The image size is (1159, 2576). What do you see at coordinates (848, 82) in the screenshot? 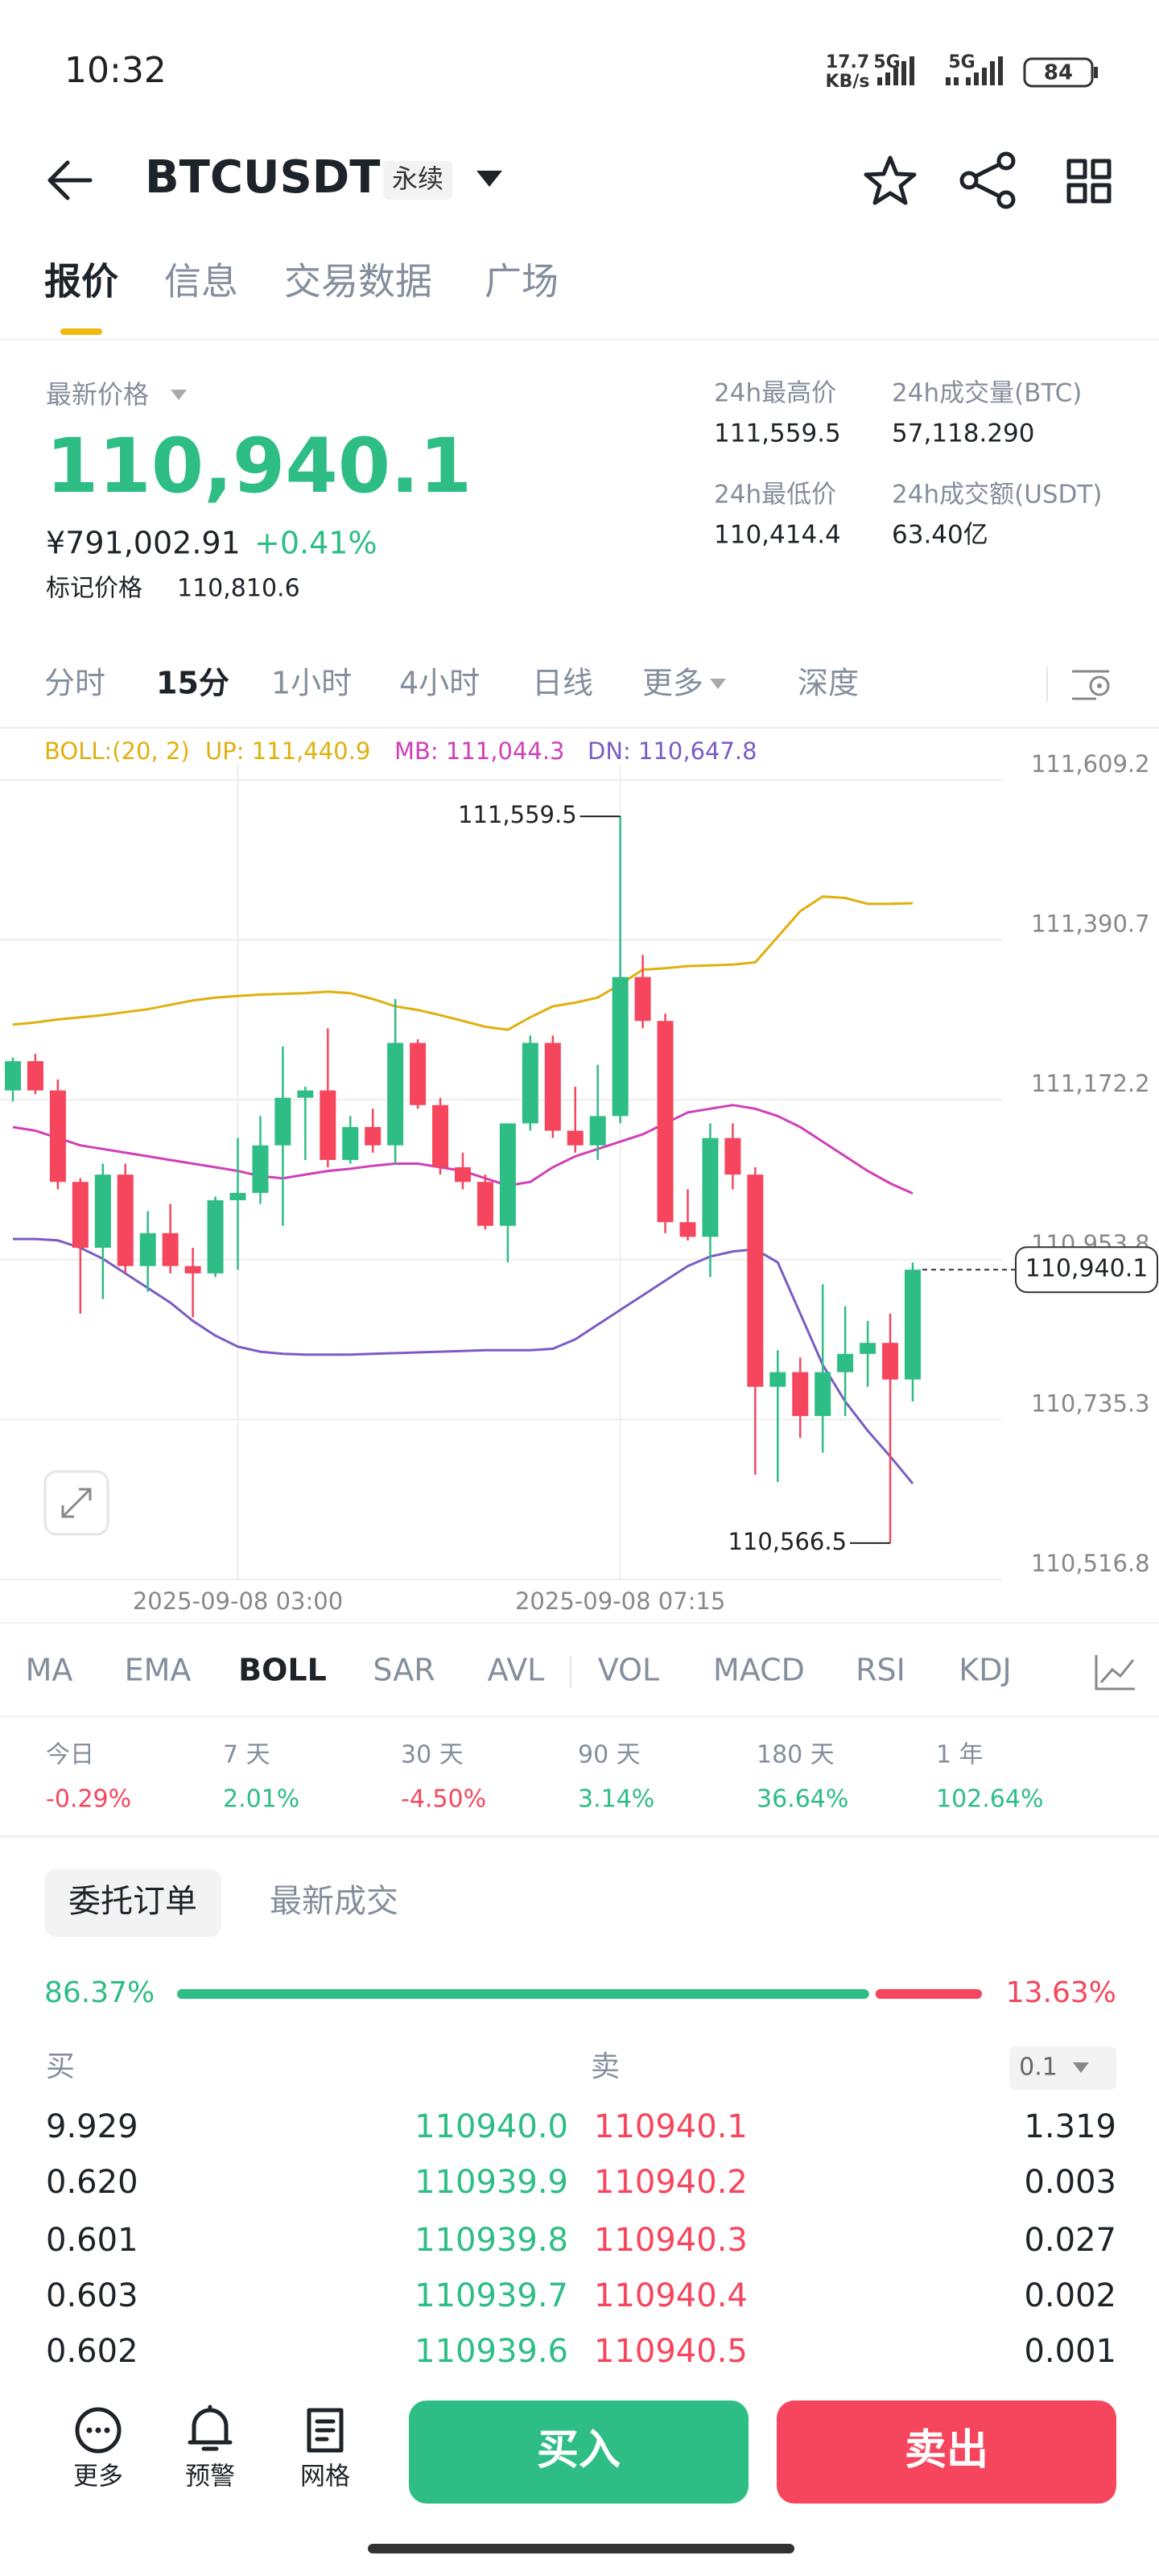
I see `net-speed-unit: KB/s` at bounding box center [848, 82].